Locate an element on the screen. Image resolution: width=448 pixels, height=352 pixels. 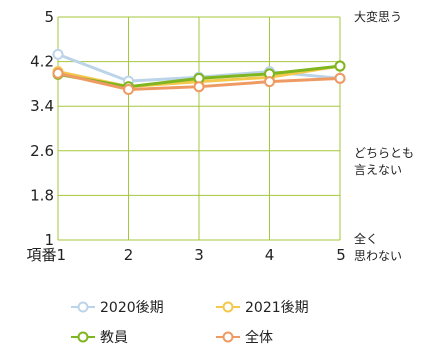
legend-item: 全体 is located at coordinates (287, 337).